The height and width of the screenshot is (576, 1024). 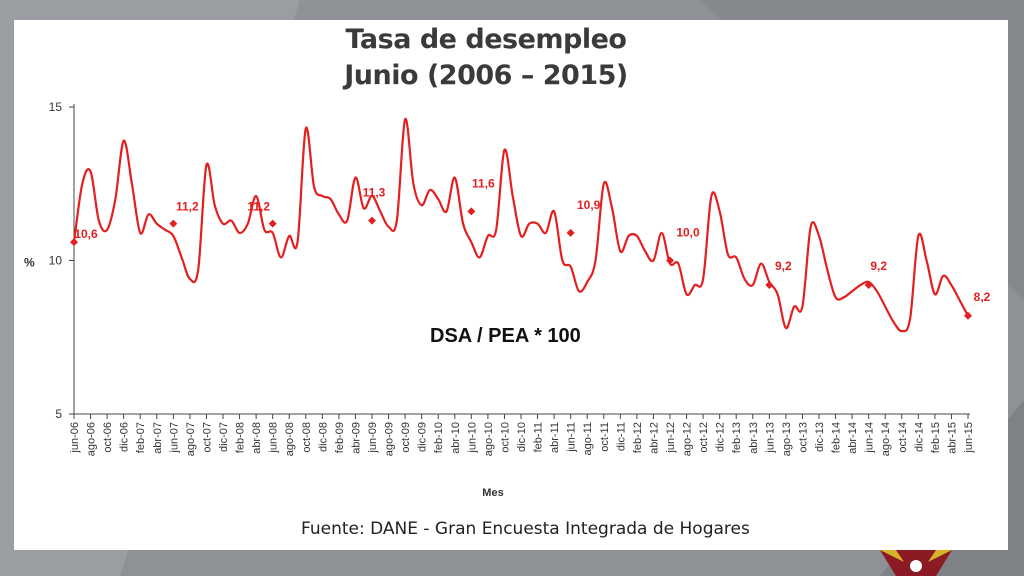 I want to click on x-tick-label: abr-11, so click(x=555, y=437).